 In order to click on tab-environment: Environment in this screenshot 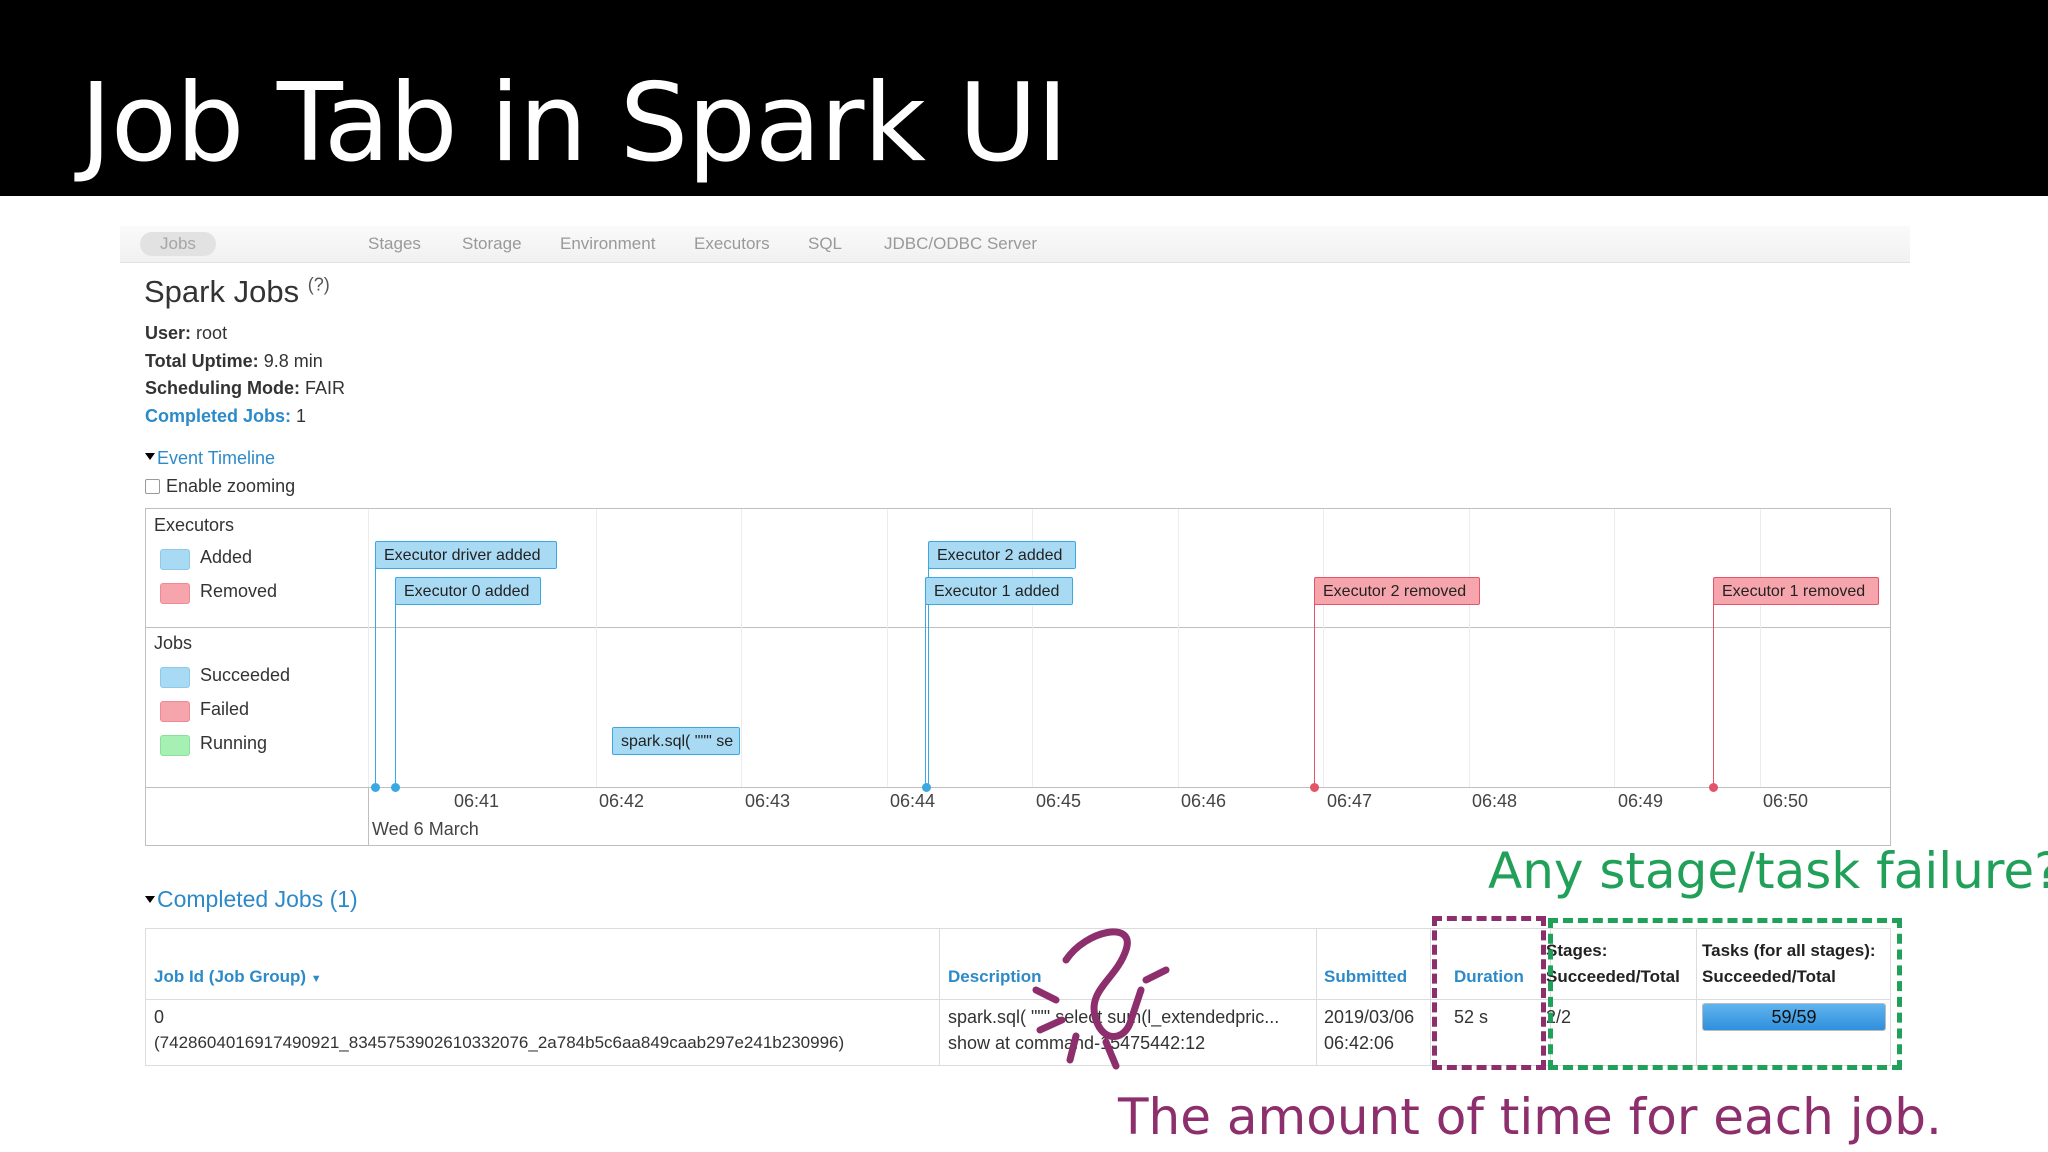, I will do `click(608, 243)`.